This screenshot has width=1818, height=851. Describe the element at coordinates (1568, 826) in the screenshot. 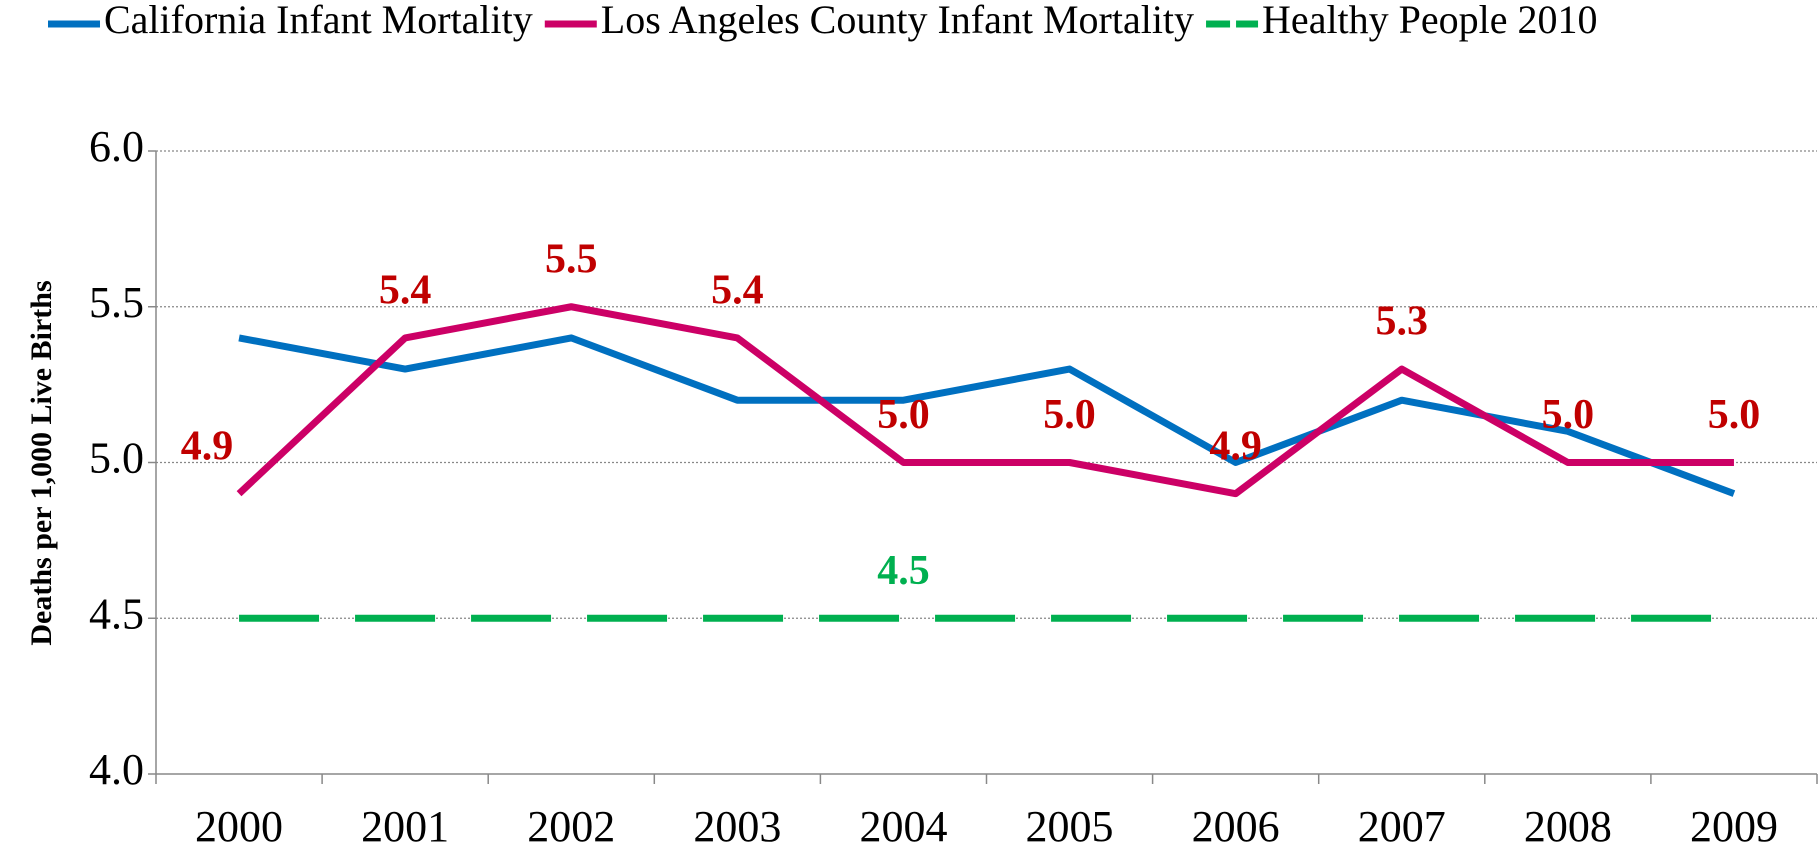

I see `x-tick-label: 2008` at that location.